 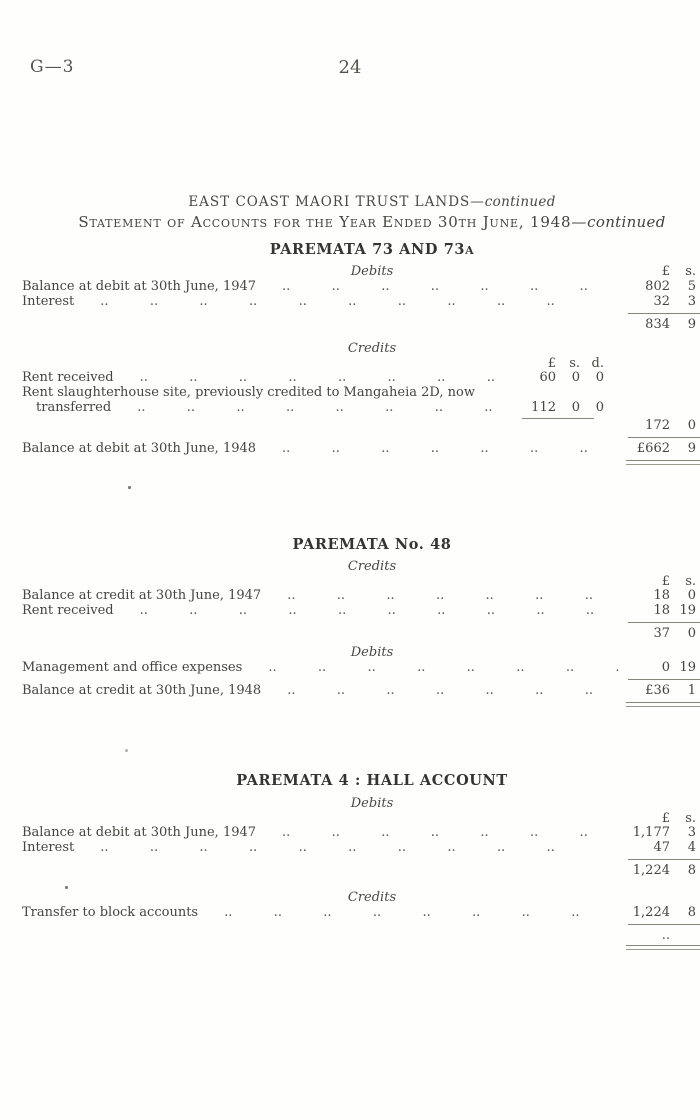 What do you see at coordinates (520, 202) in the screenshot?
I see `title-line1-continued: continued` at bounding box center [520, 202].